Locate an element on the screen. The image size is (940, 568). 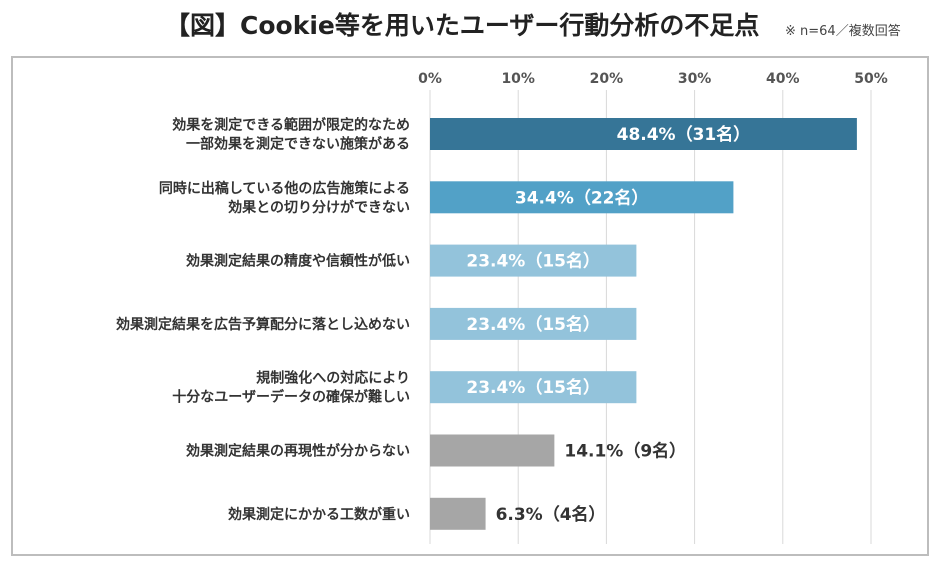
x-tick-label: 50% is located at coordinates (871, 79).